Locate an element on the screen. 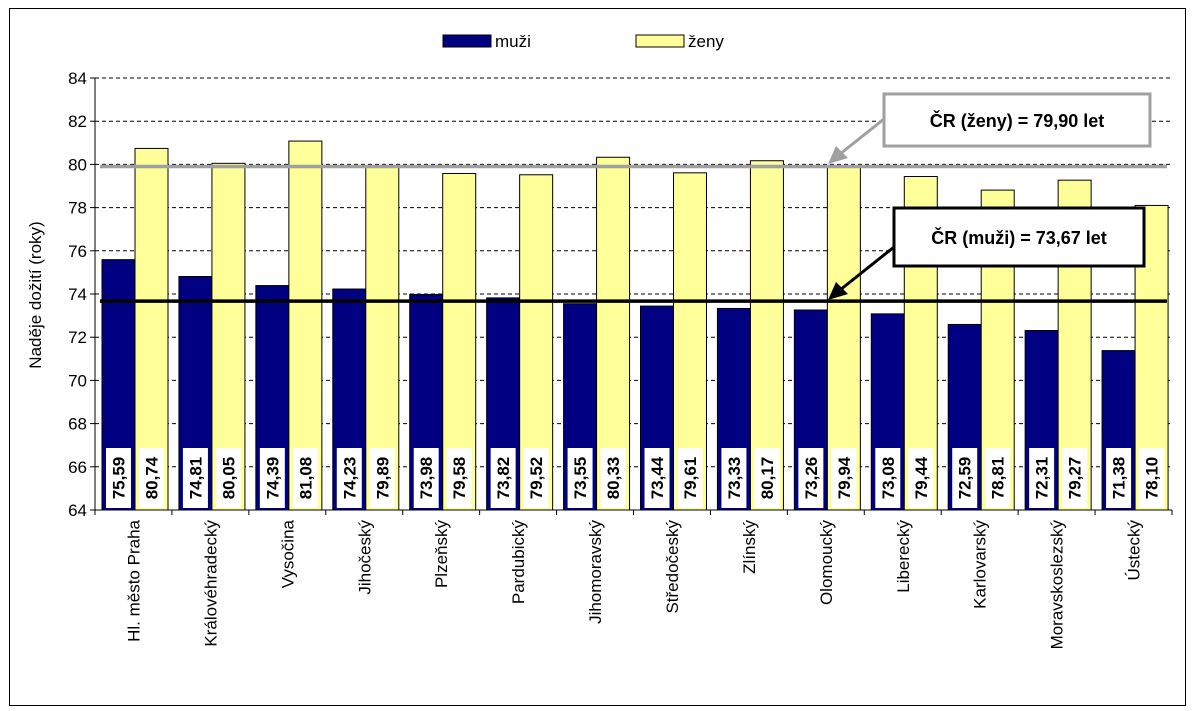  data-label-muzi: 73,55 is located at coordinates (580, 478).